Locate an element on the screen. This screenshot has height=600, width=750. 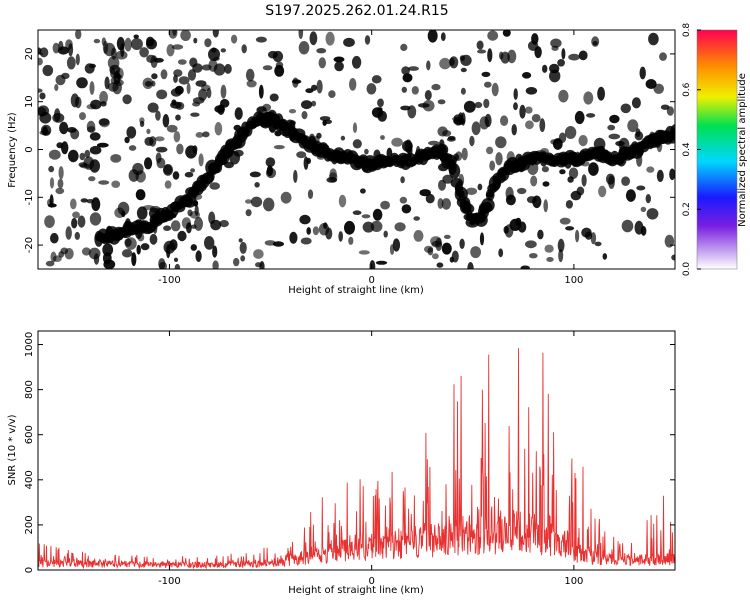
spectrogram-xtick-label: -100 is located at coordinates (169, 280).